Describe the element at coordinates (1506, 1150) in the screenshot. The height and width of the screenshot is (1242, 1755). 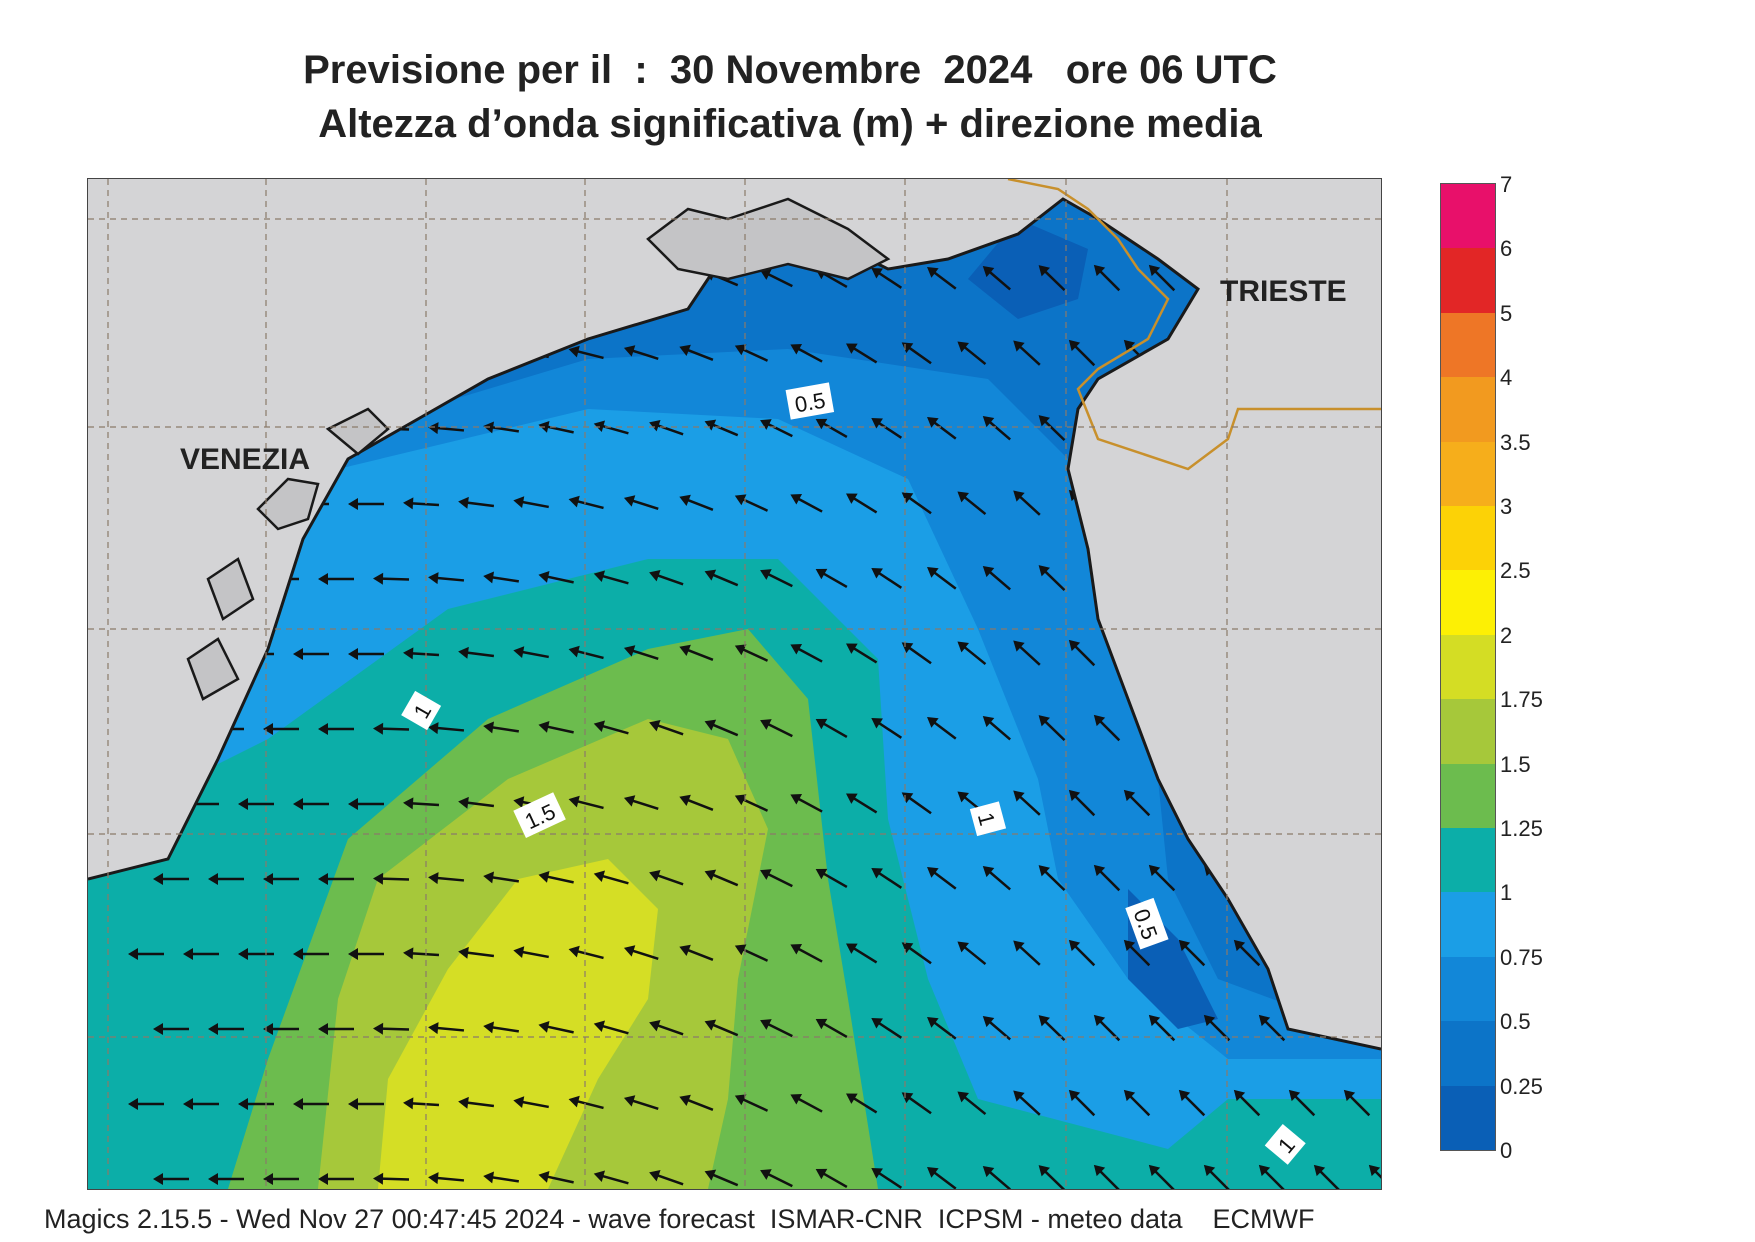
I see `legend-tick-label: 0` at that location.